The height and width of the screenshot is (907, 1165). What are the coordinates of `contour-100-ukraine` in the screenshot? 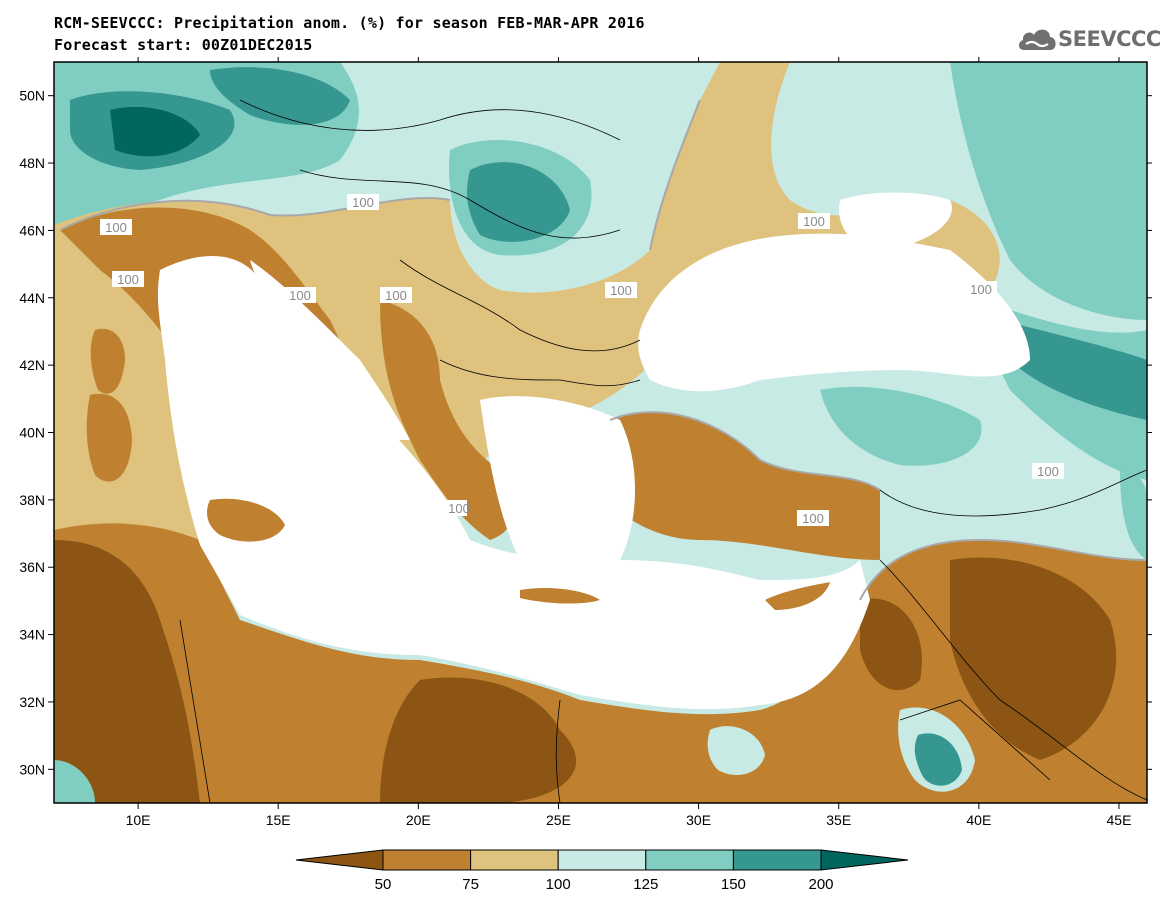 It's located at (675, 175).